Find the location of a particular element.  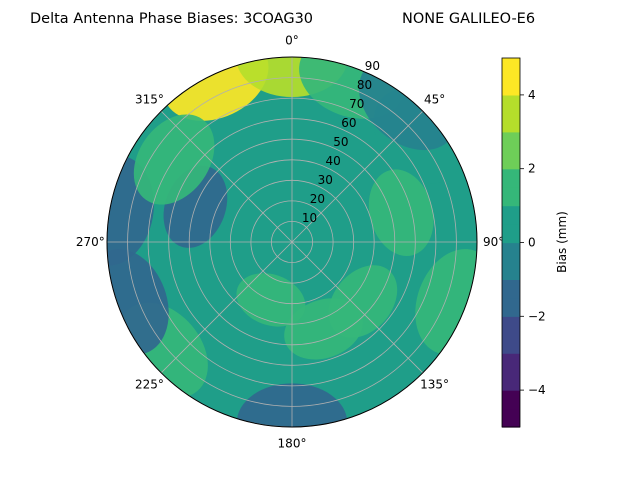

radial-tick-label: 70 is located at coordinates (356, 104).